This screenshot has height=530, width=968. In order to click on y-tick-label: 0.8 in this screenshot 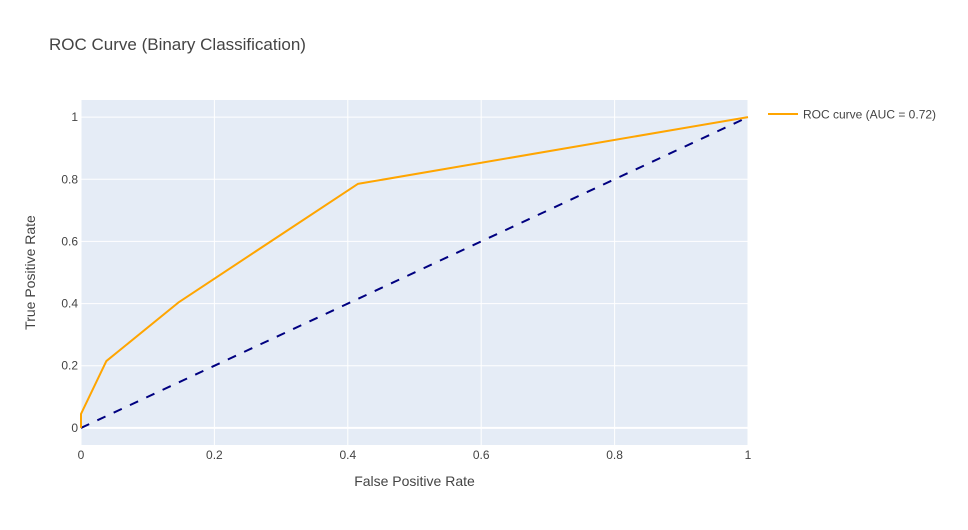, I will do `click(69, 179)`.